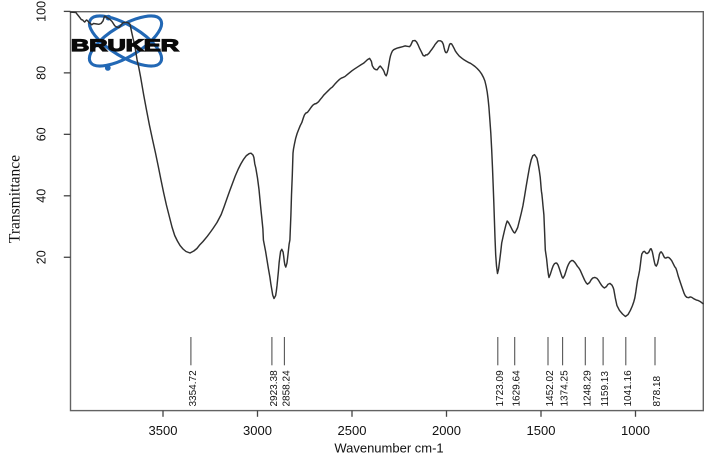 The height and width of the screenshot is (455, 710). Describe the element at coordinates (500, 388) in the screenshot. I see `svg-text: 1723.09` at that location.